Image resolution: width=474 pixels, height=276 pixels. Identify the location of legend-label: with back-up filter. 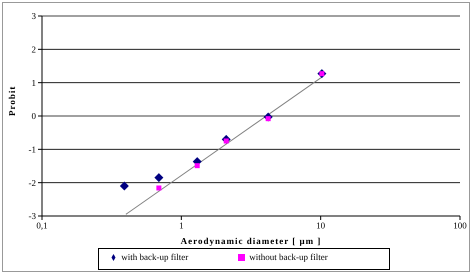
(154, 257).